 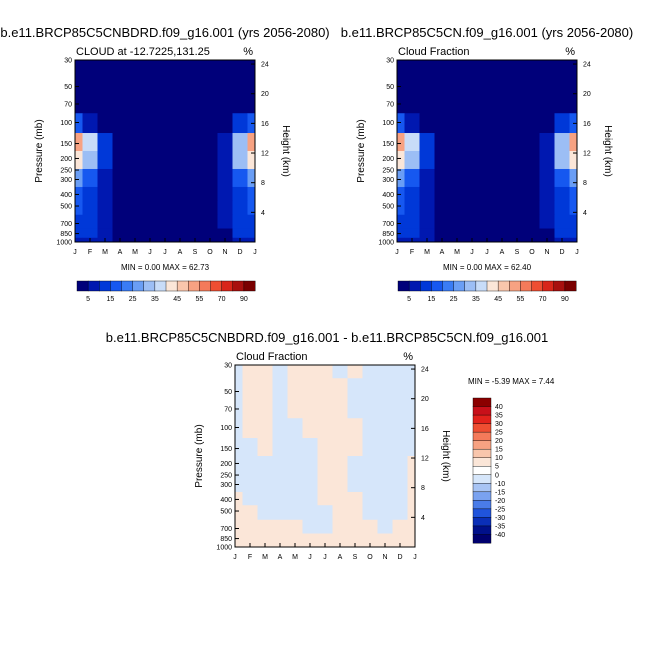 I want to click on colorbar-label: 35, so click(x=155, y=299).